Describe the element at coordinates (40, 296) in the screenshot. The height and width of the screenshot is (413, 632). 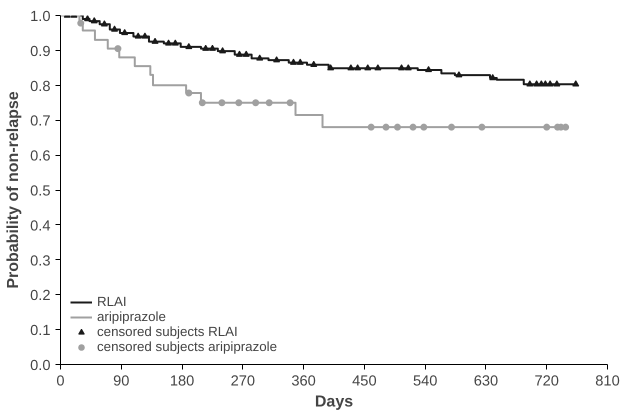
I see `y-tick-label: 0.2` at that location.